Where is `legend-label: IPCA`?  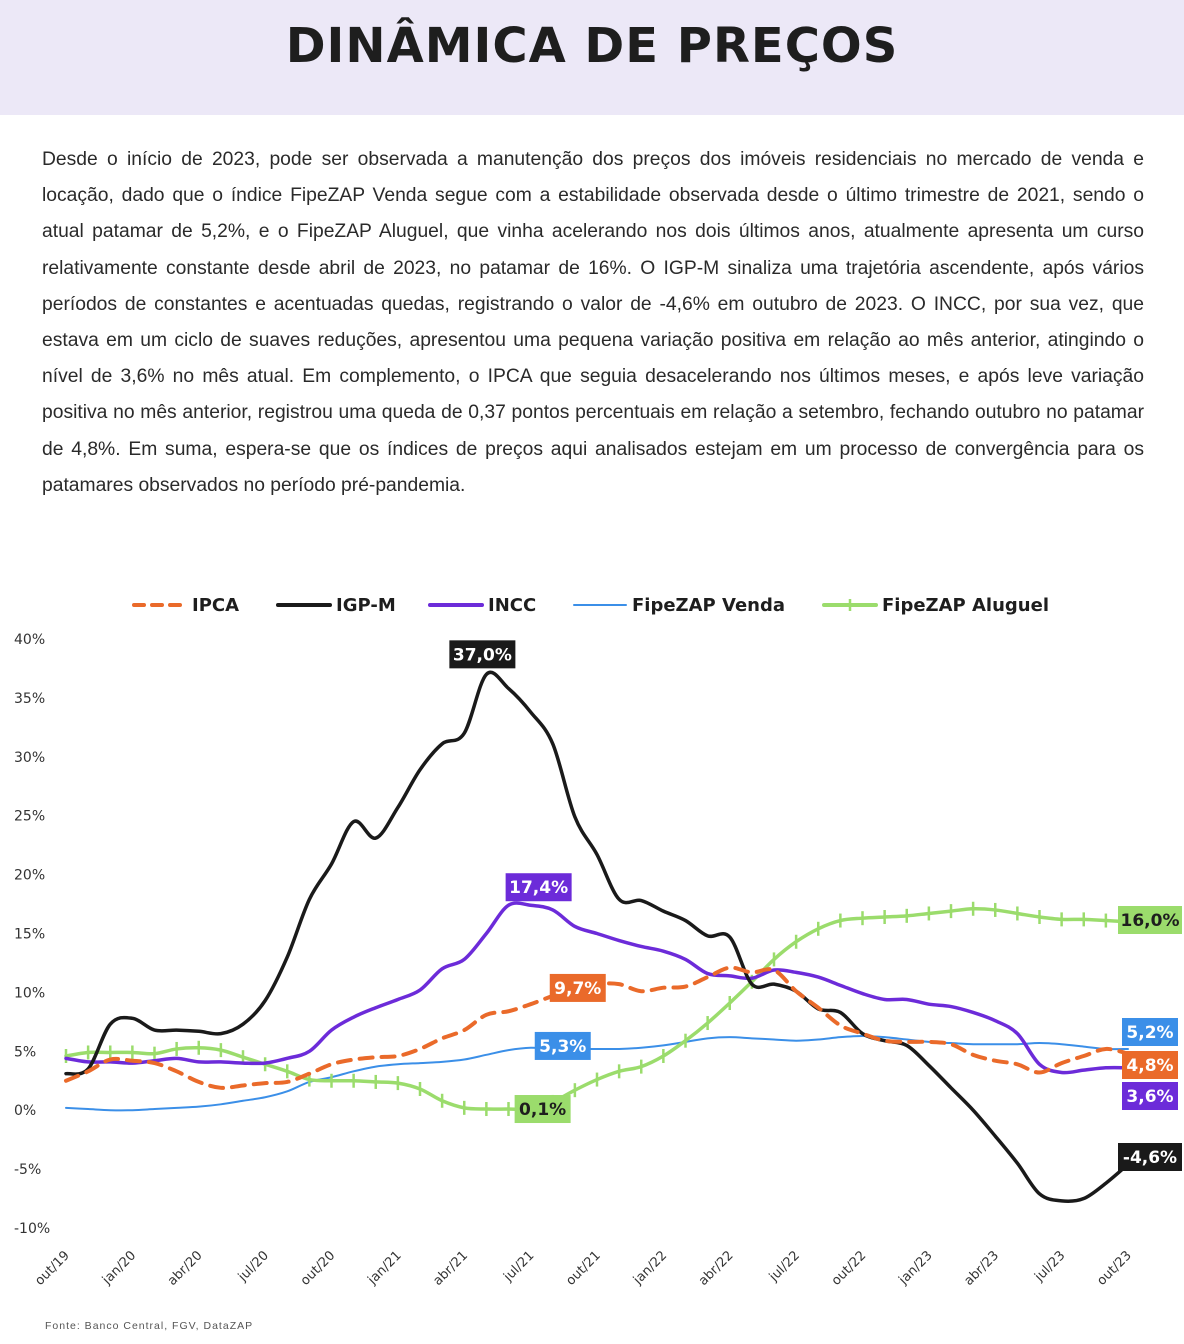
legend-label: IPCA is located at coordinates (215, 605).